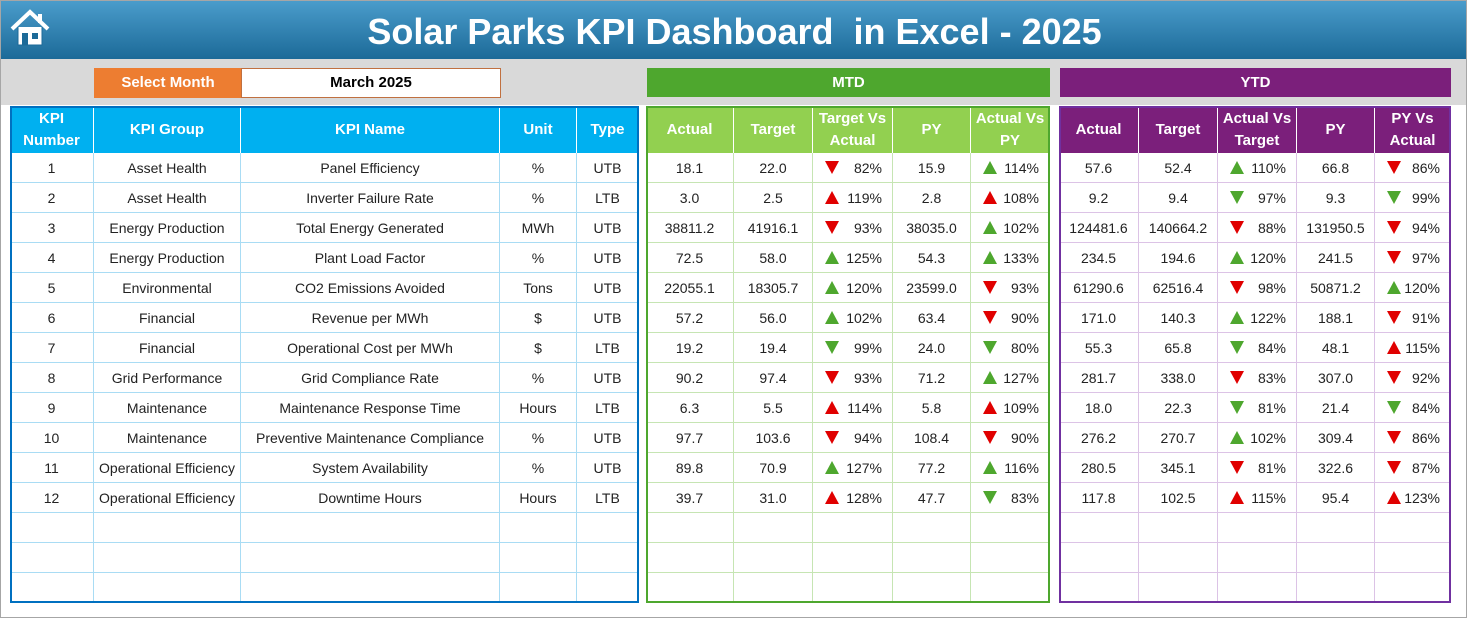 The image size is (1467, 618). I want to click on table-cell: 241.5, so click(1336, 258).